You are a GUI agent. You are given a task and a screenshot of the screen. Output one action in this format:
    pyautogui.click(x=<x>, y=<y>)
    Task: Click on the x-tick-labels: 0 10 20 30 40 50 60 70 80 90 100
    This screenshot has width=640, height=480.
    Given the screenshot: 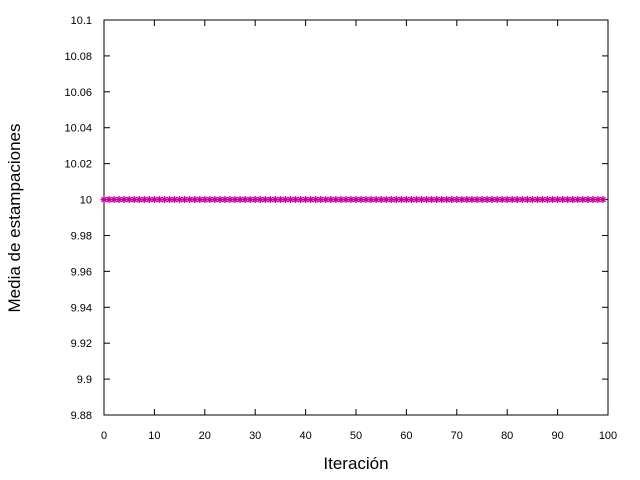 What is the action you would take?
    pyautogui.click(x=359, y=436)
    